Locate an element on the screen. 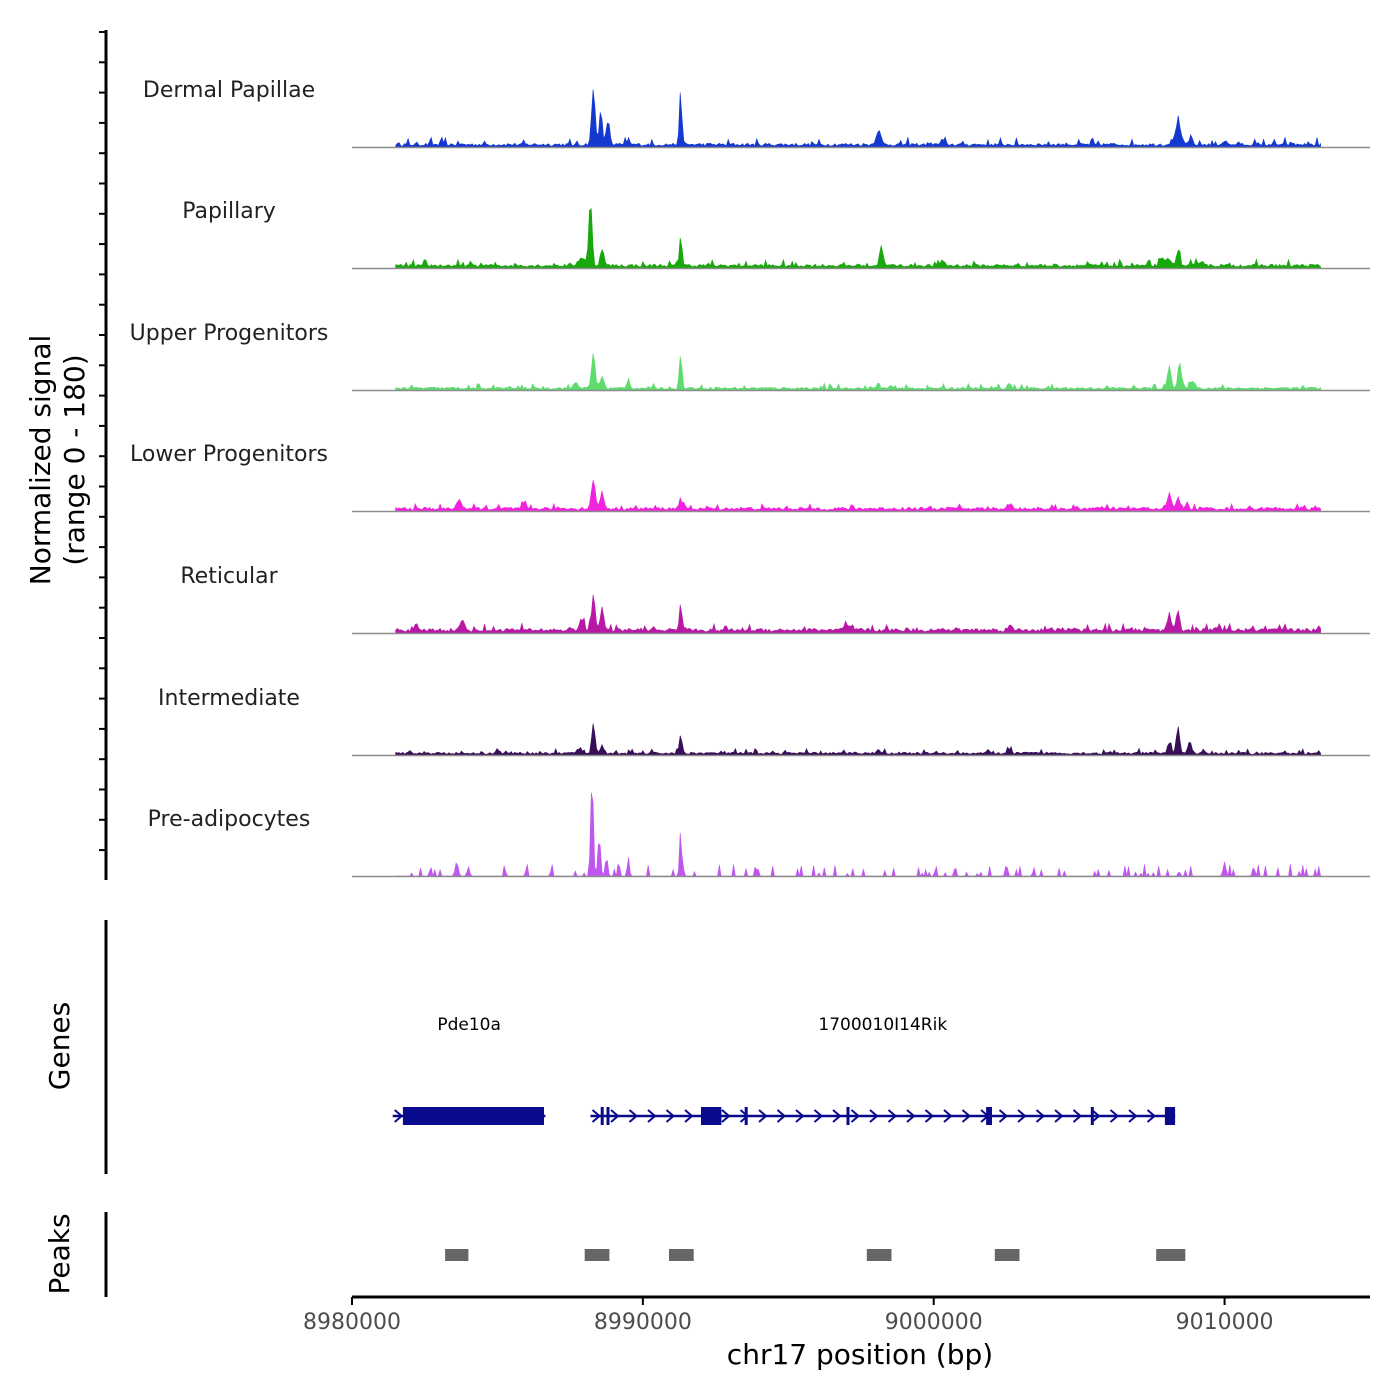 The width and height of the screenshot is (1400, 1400). y-axis-title-line1: Normalized signal is located at coordinates (40, 460).